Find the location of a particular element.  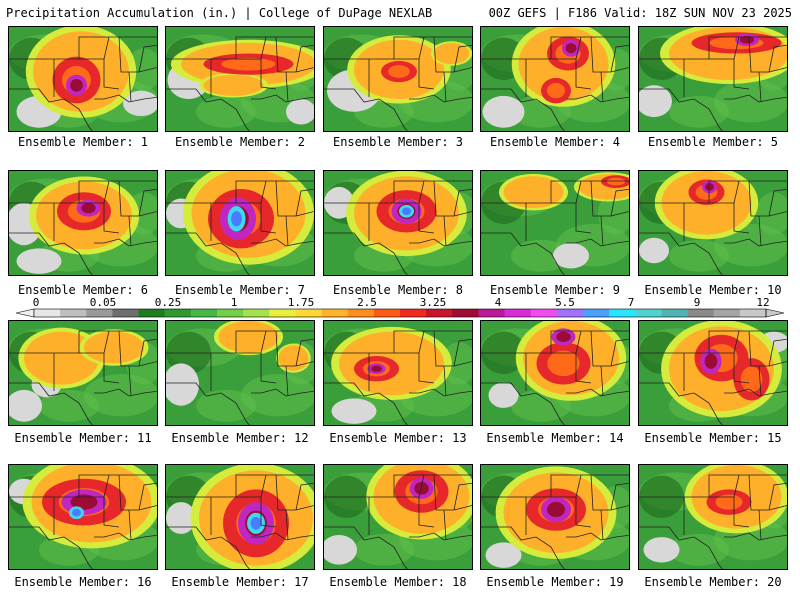

colorbar-tick-label: 12 is located at coordinates (763, 302).